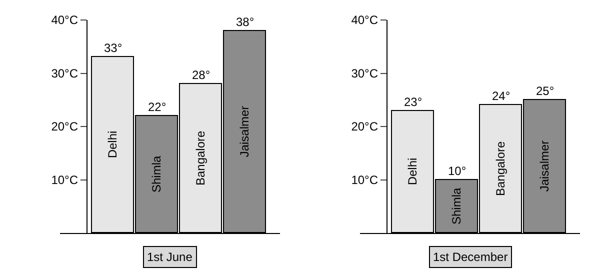  What do you see at coordinates (470, 257) in the screenshot?
I see `x-axis-title: 1st December` at bounding box center [470, 257].